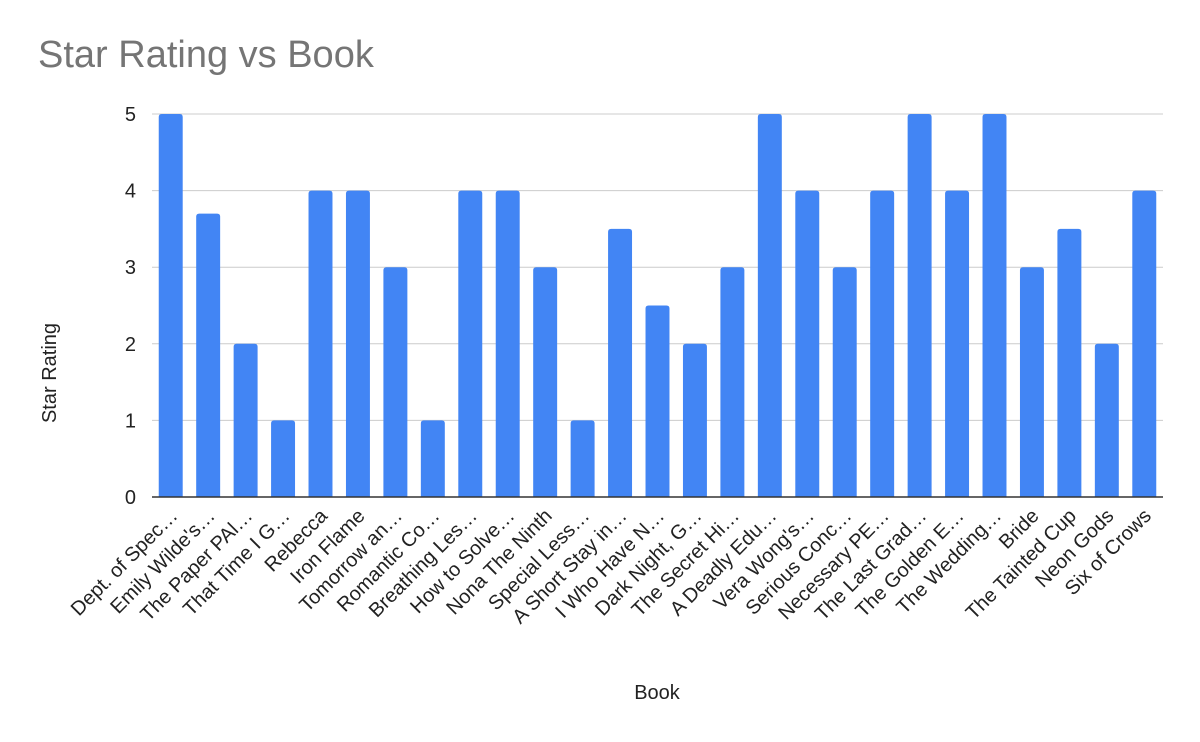 This screenshot has width=1200, height=742. What do you see at coordinates (50, 373) in the screenshot?
I see `y-axis-title: Star Rating` at bounding box center [50, 373].